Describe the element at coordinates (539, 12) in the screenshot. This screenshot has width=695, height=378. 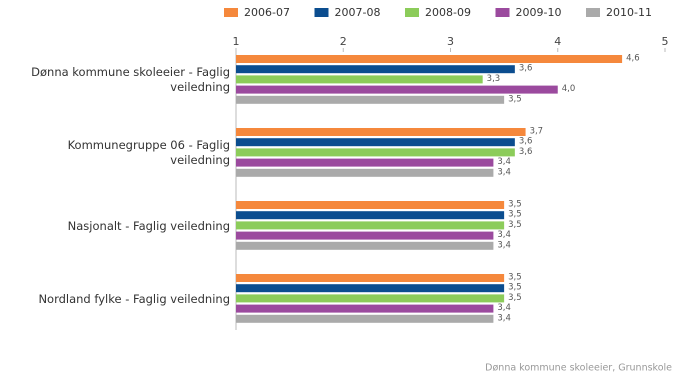
I see `legend-label: 2009-10` at that location.